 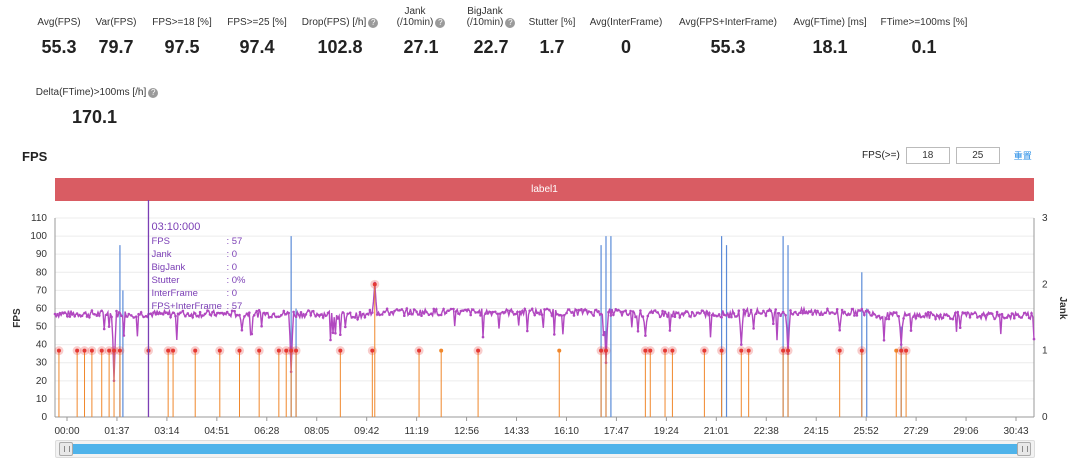 I want to click on y2-tick-label: 1, so click(x=1045, y=351).